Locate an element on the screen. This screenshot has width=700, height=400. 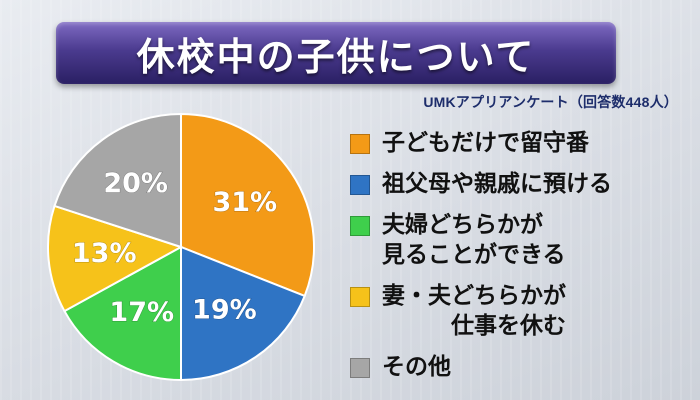
pie-slice-either-parent is located at coordinates (122, 313).